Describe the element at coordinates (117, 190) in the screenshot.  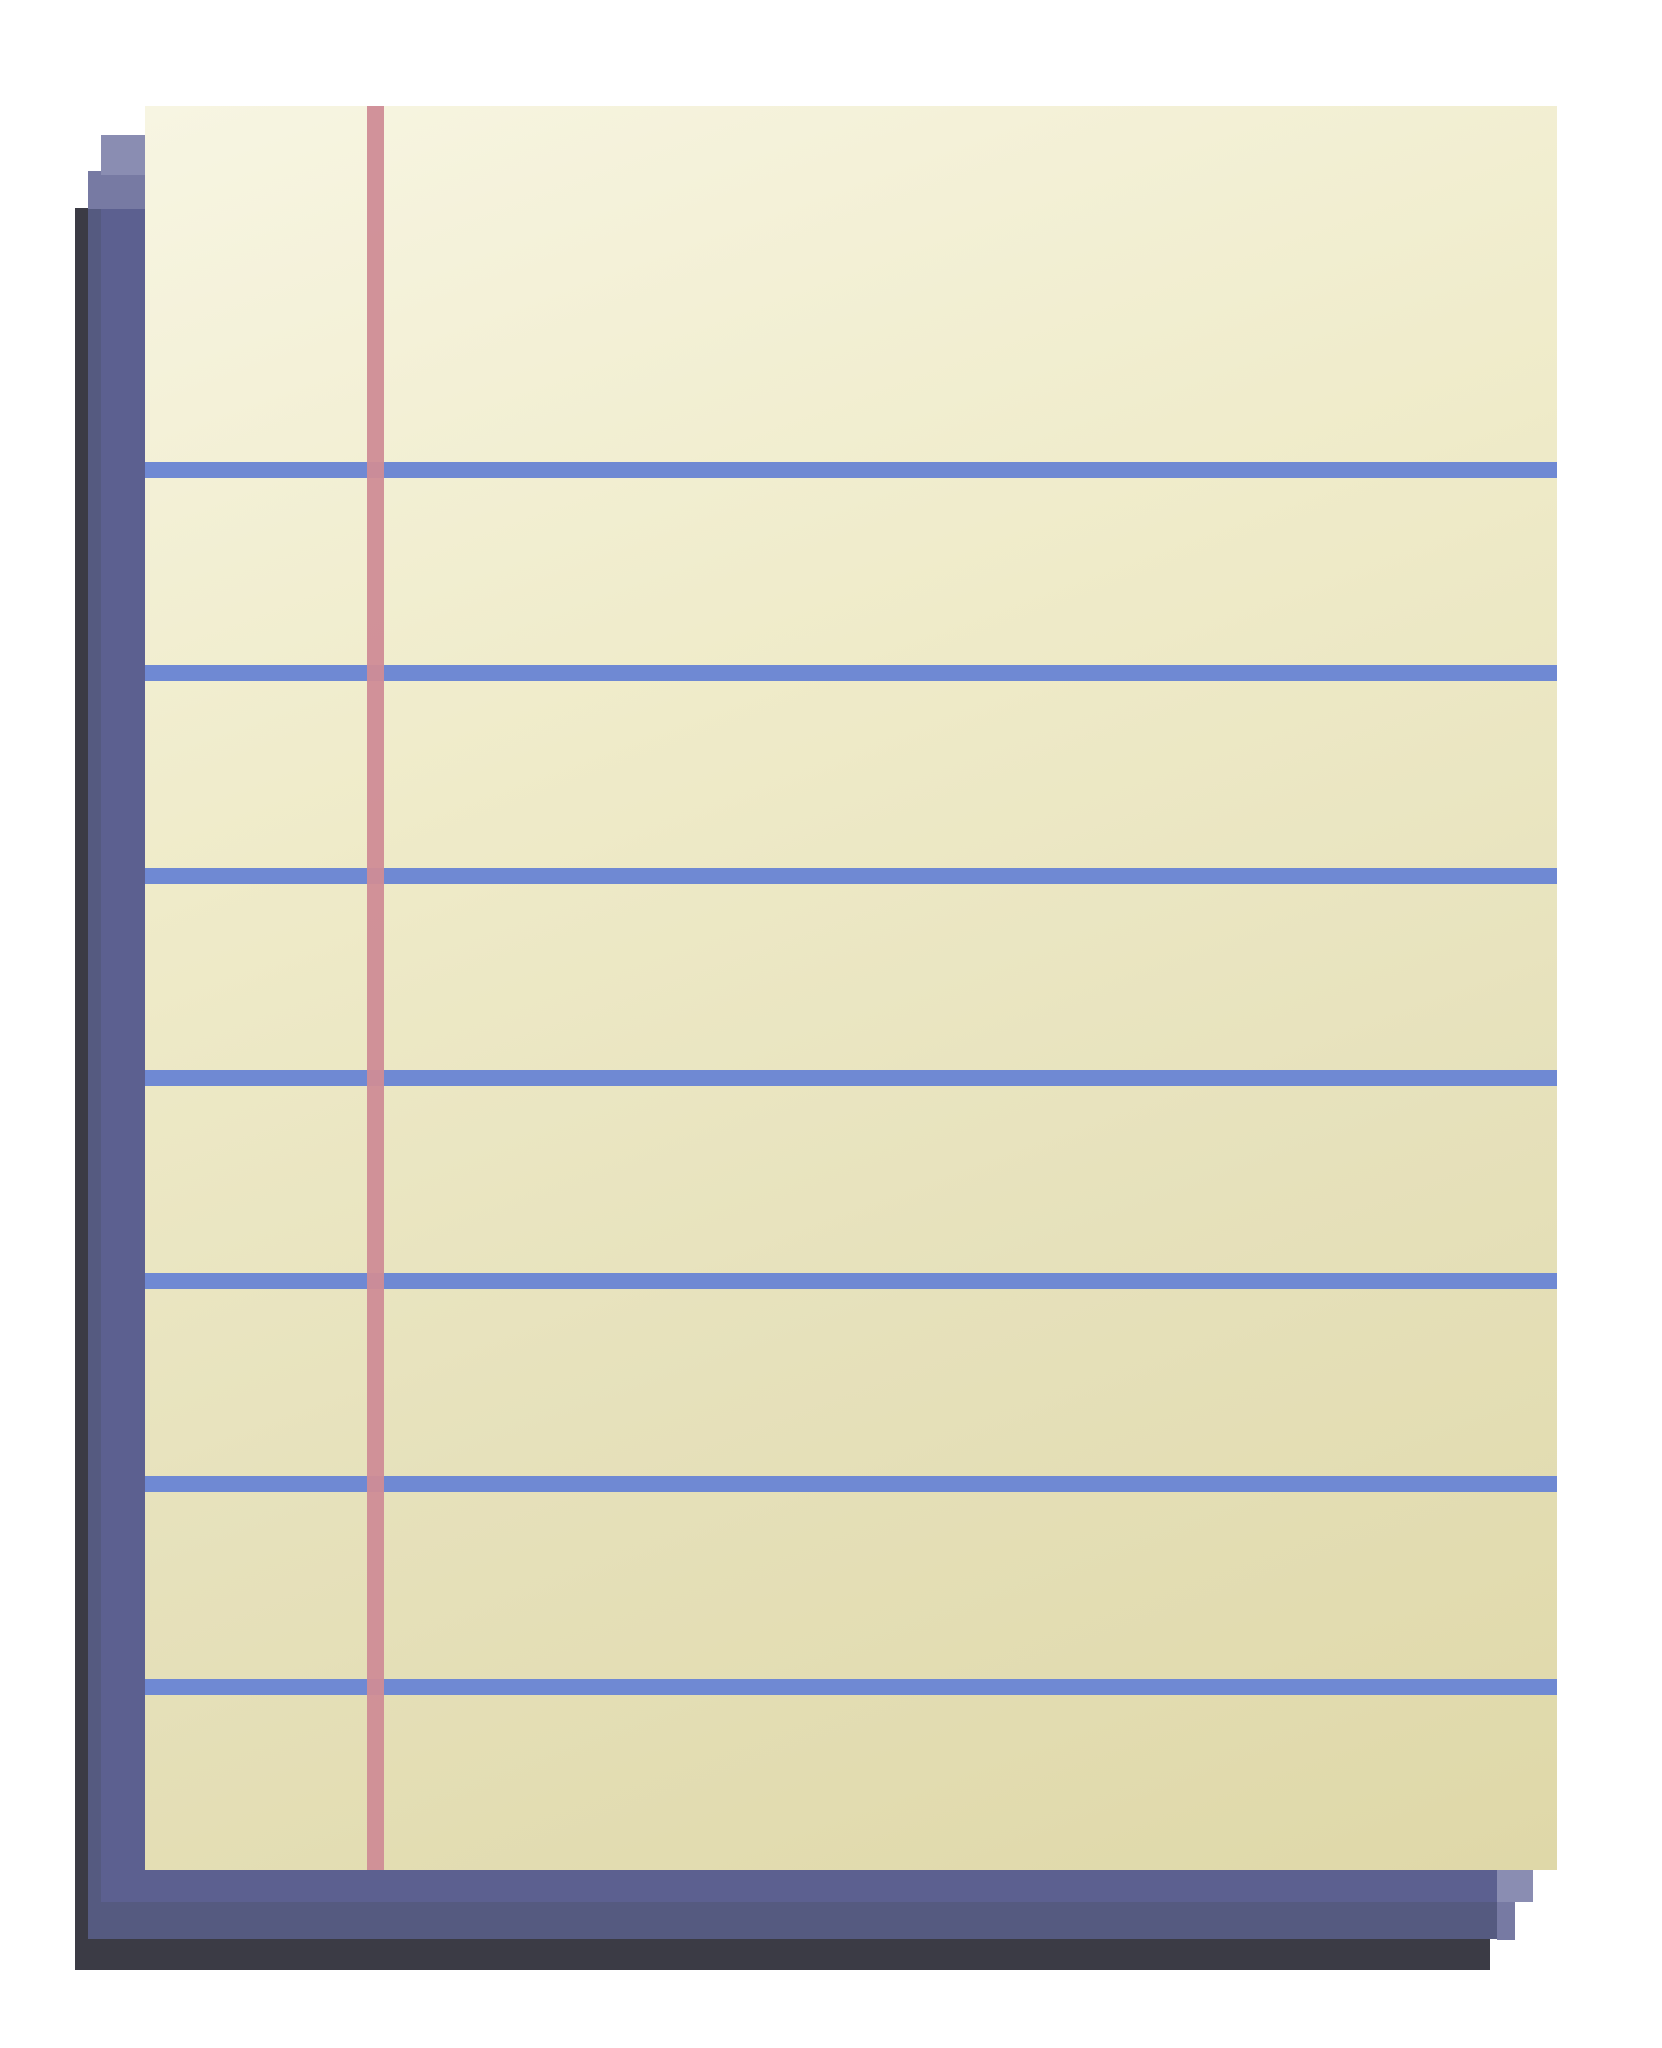
I see `notepad-sheet-edge` at that location.